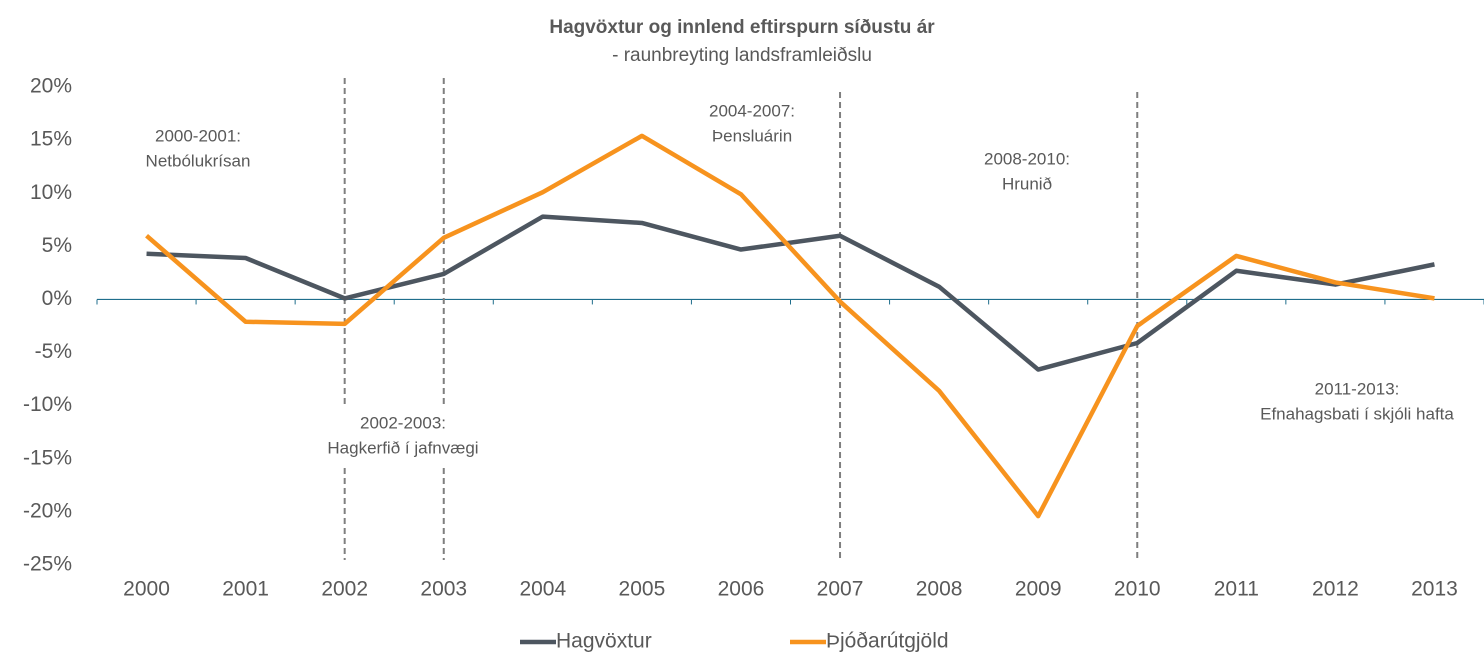  I want to click on x-tick-label: 2000, so click(146, 589).